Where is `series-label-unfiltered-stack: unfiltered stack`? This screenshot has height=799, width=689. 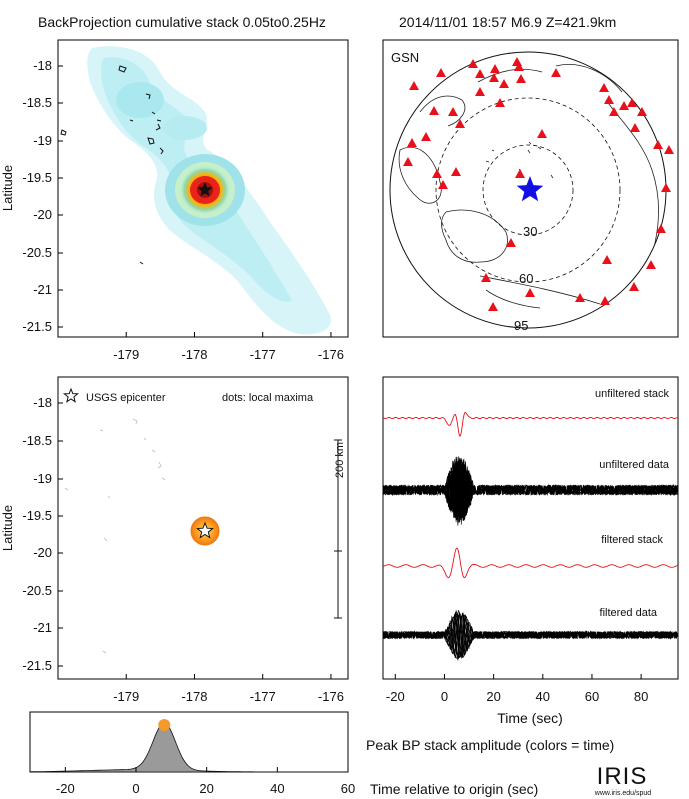 series-label-unfiltered-stack: unfiltered stack is located at coordinates (632, 394).